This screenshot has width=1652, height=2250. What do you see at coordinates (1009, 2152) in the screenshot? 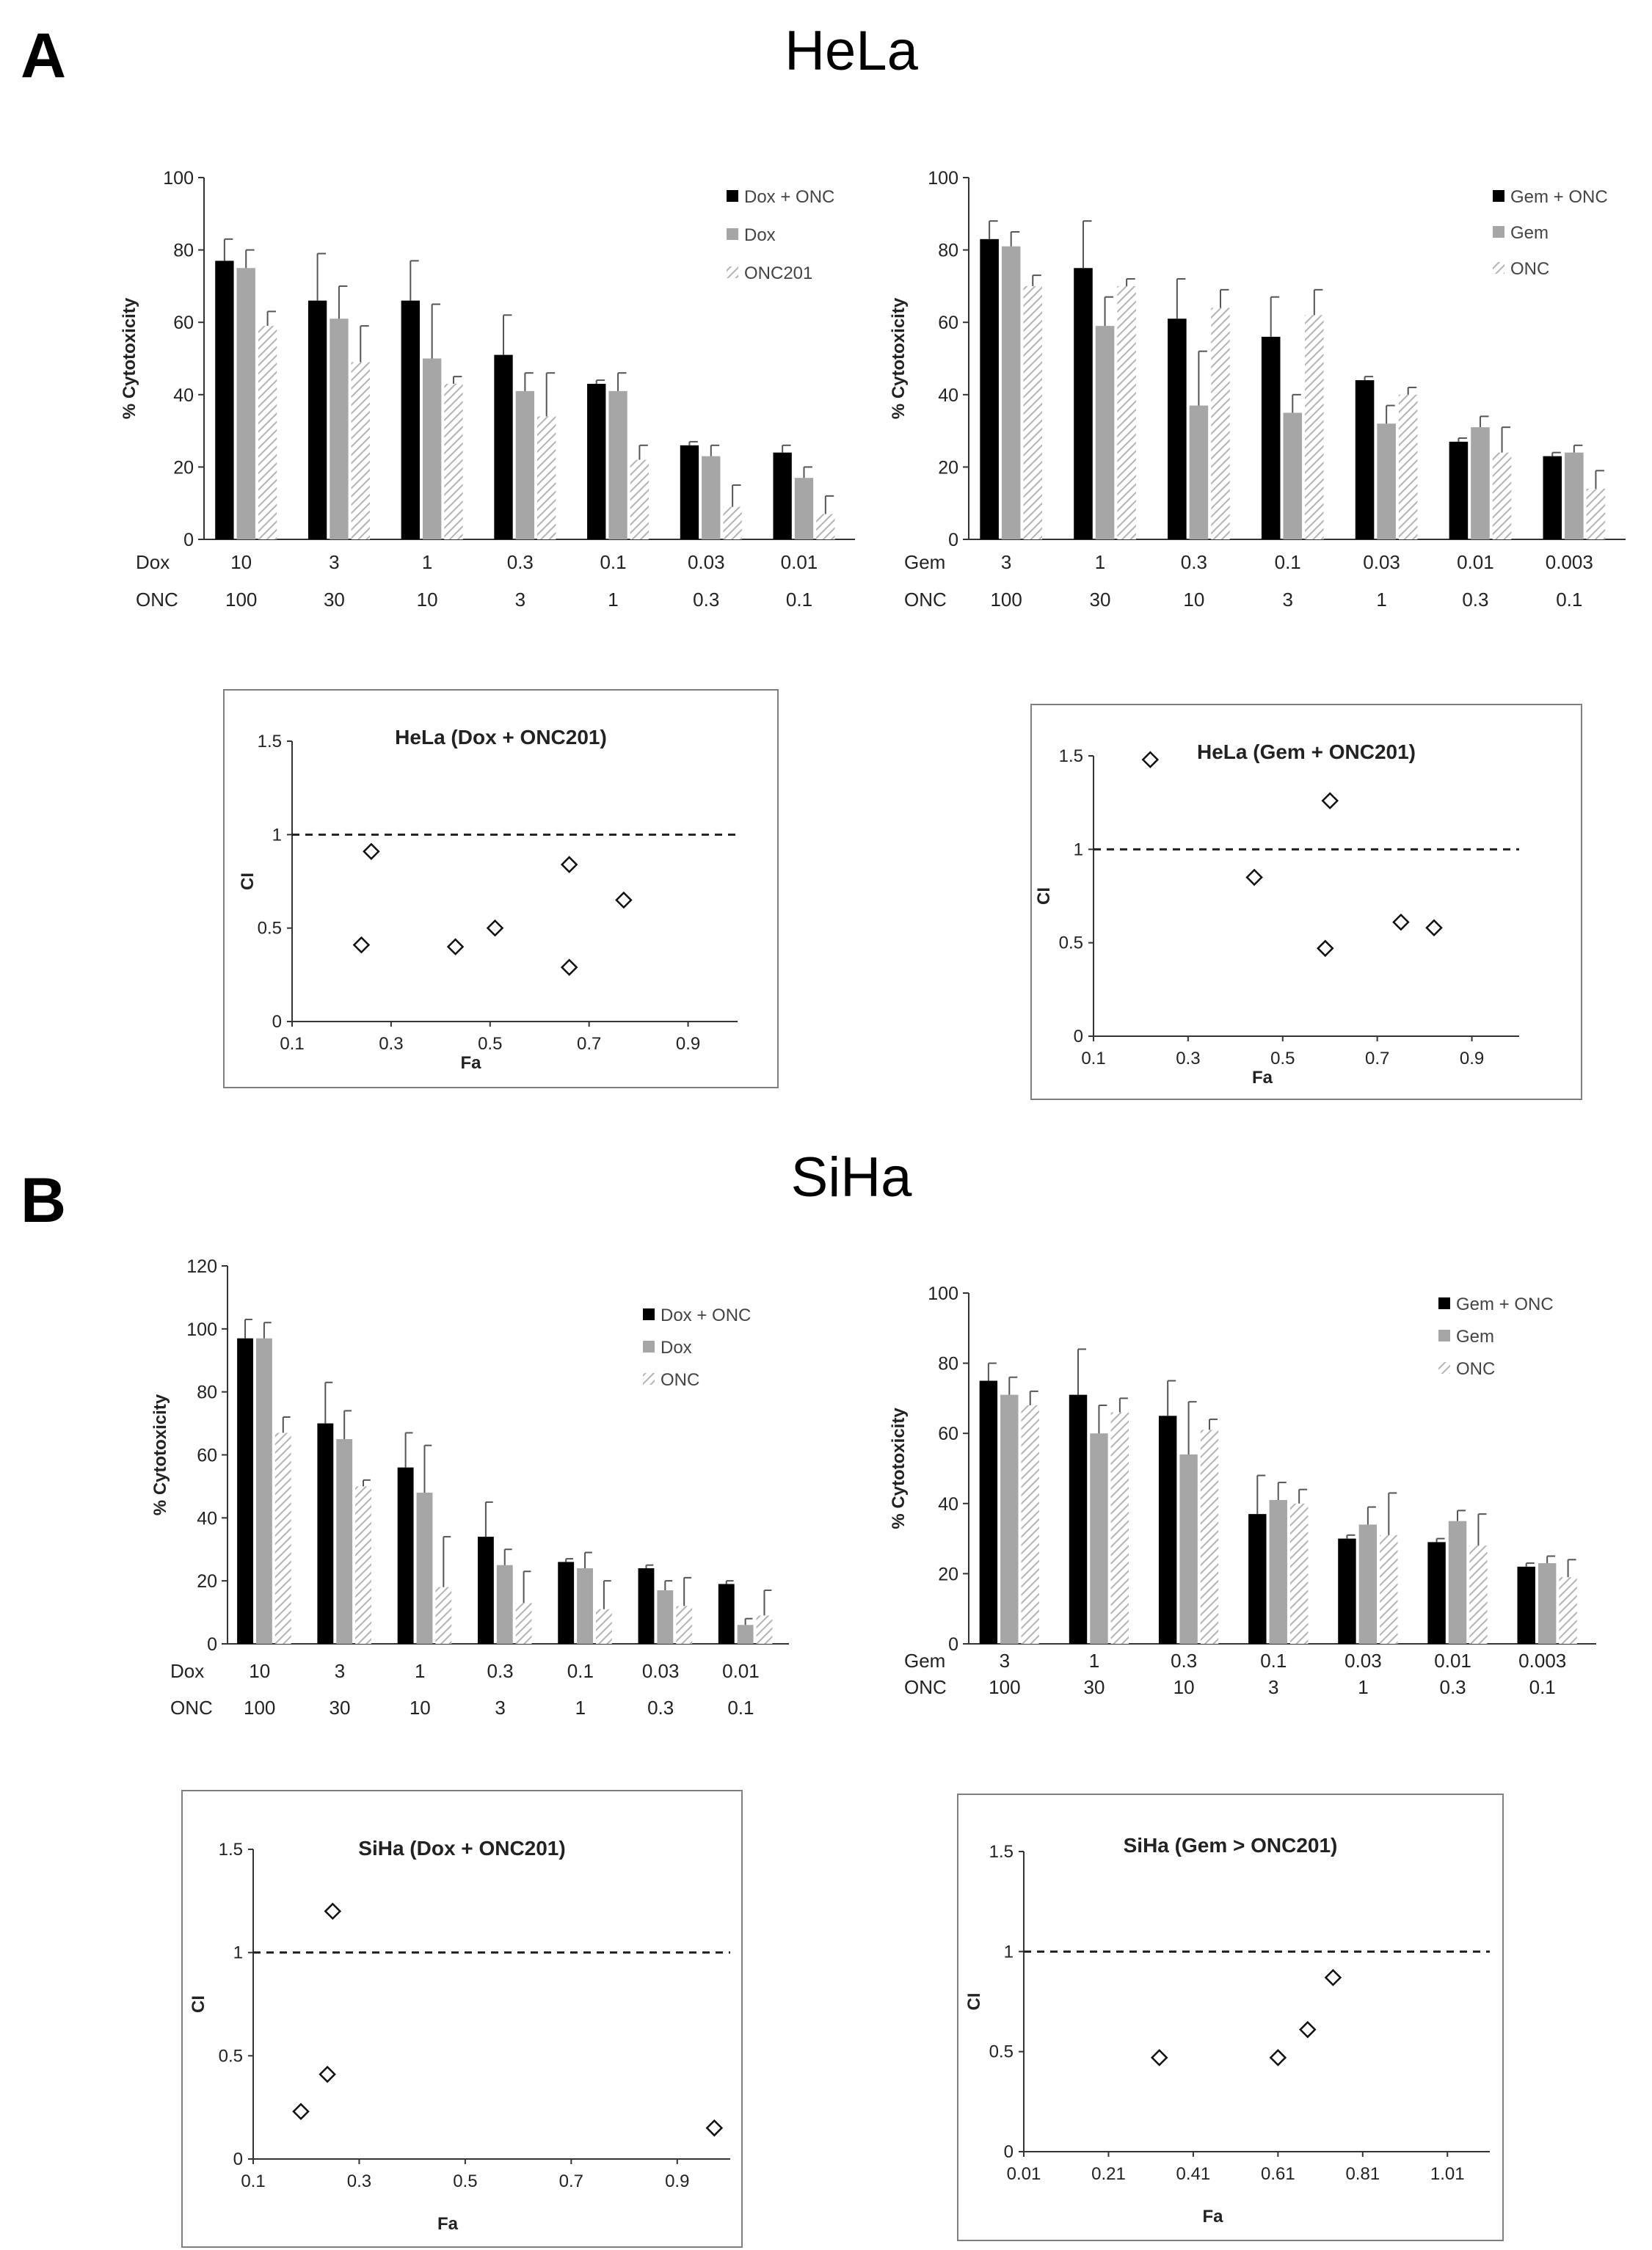
I see `ci-y-tick-label: 0` at bounding box center [1009, 2152].